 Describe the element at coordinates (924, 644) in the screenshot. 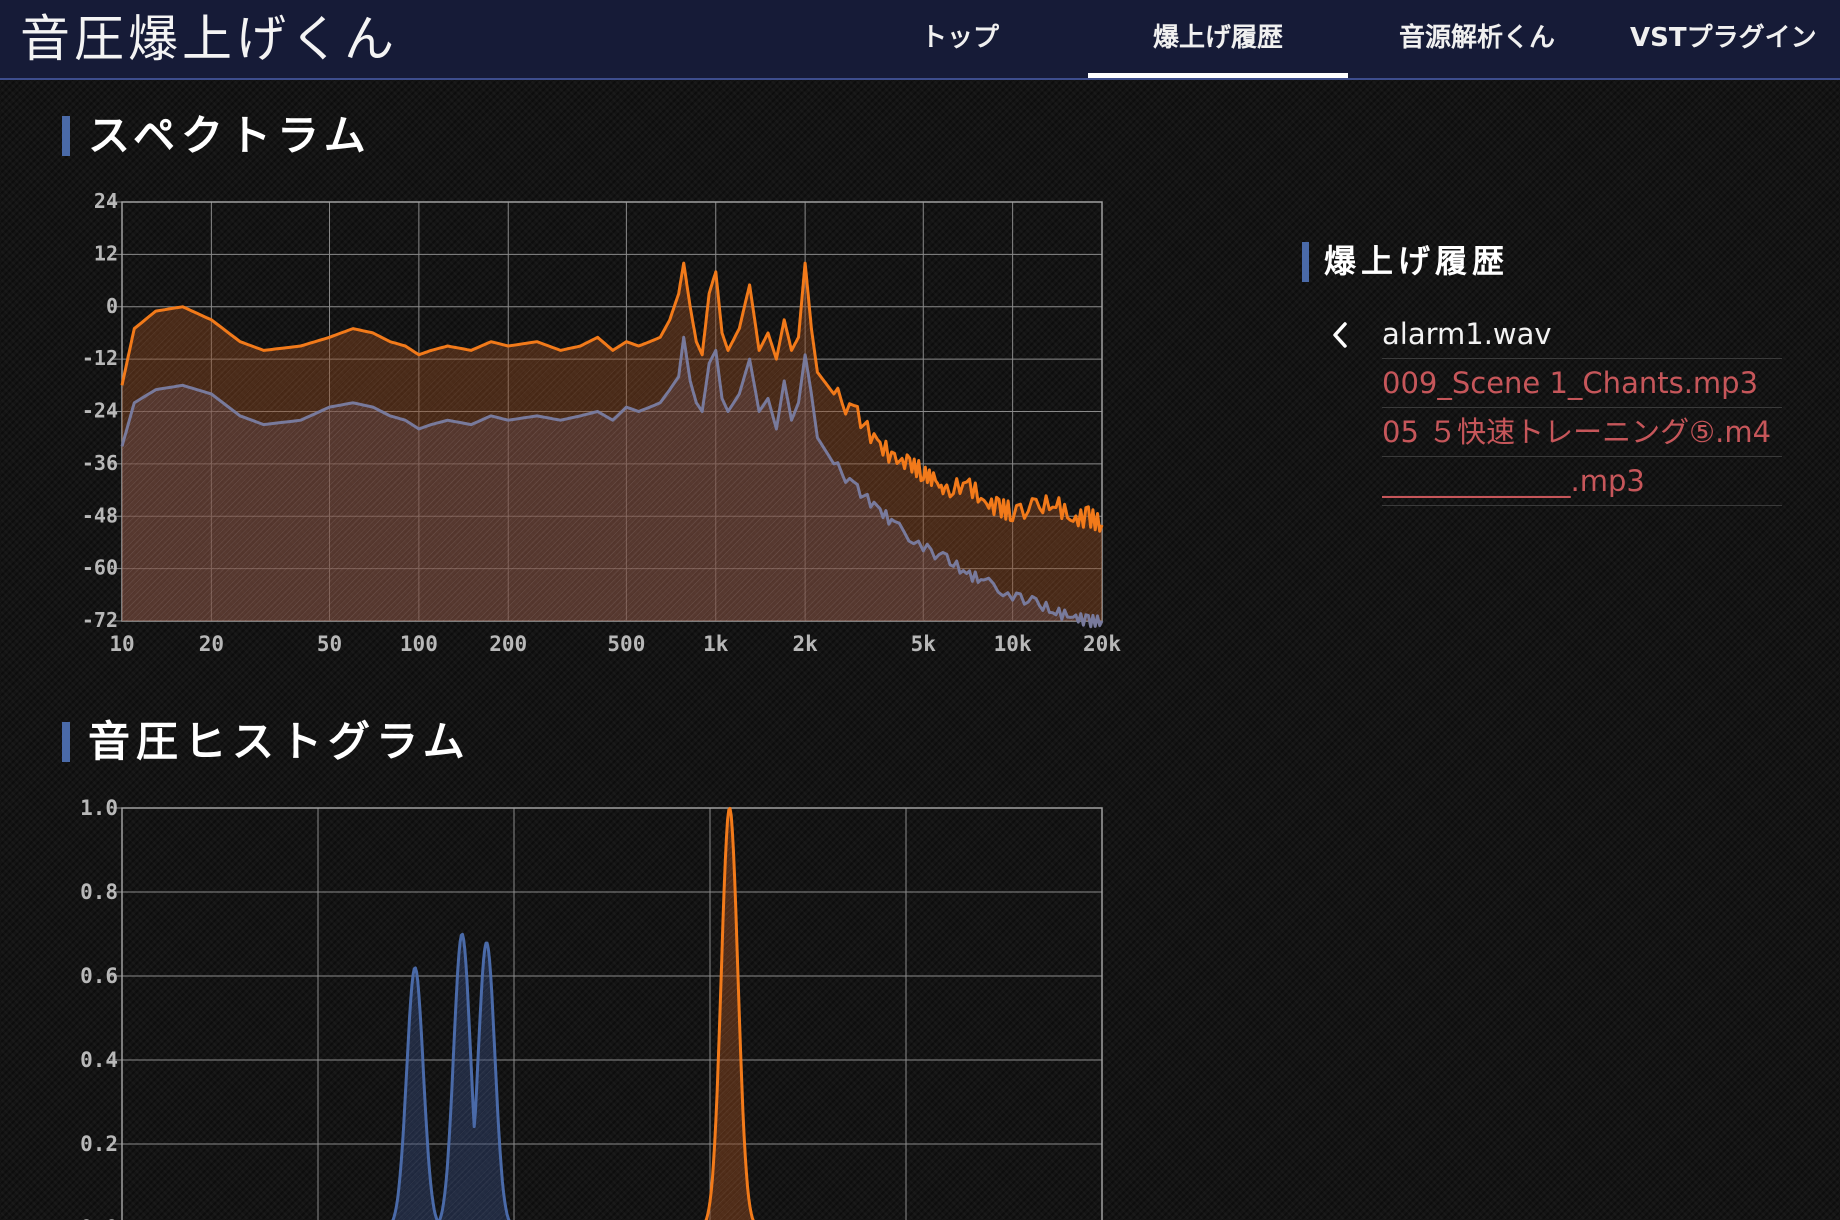

I see `x-tick-label: 5k` at that location.